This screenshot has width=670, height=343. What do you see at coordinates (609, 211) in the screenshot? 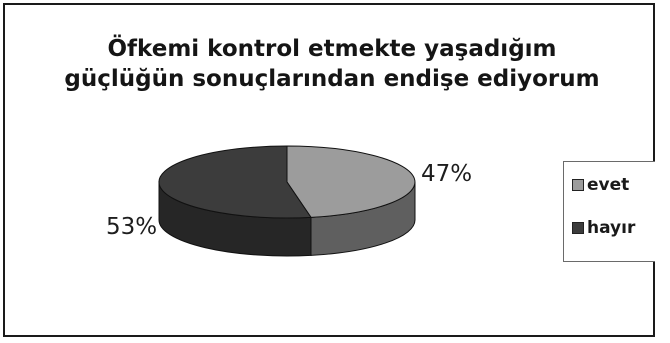
I see `legend: evet hayır` at bounding box center [609, 211].